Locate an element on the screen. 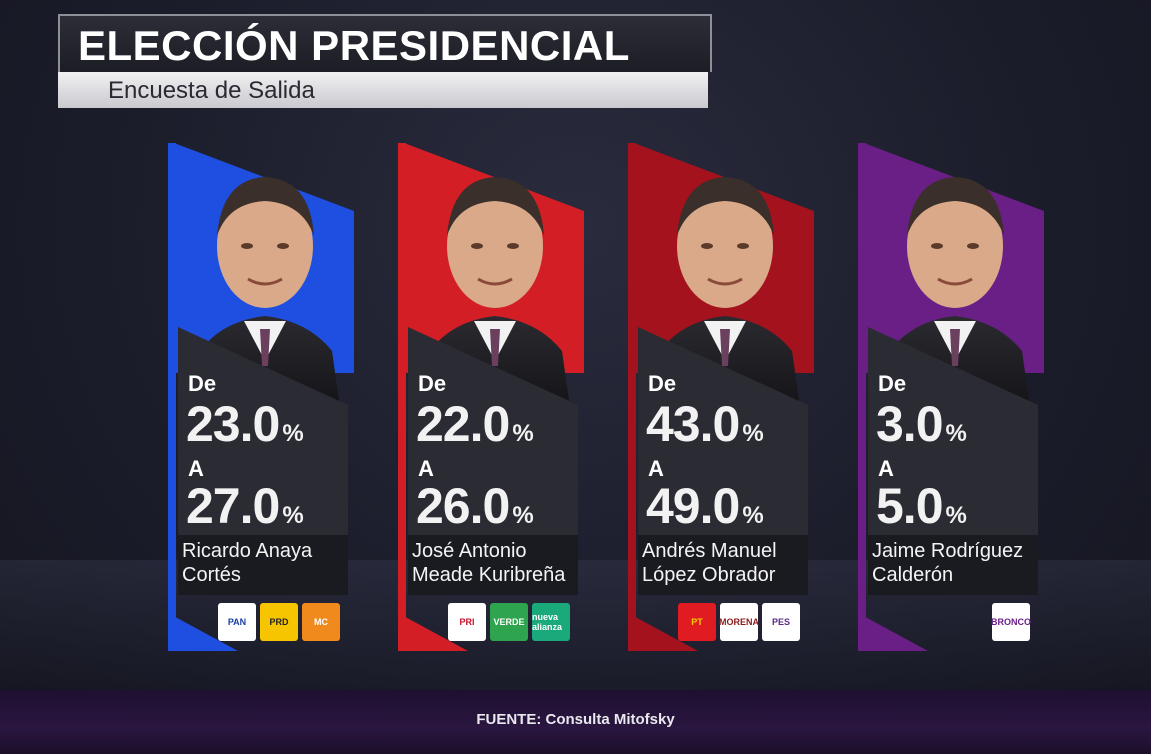  party-logo-icon: PES is located at coordinates (781, 622).